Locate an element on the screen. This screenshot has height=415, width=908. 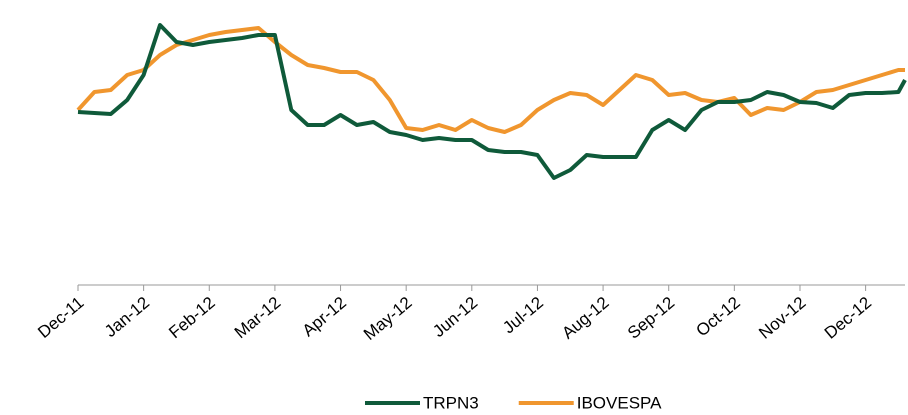
x-tick-label: May-12 is located at coordinates (388, 318).